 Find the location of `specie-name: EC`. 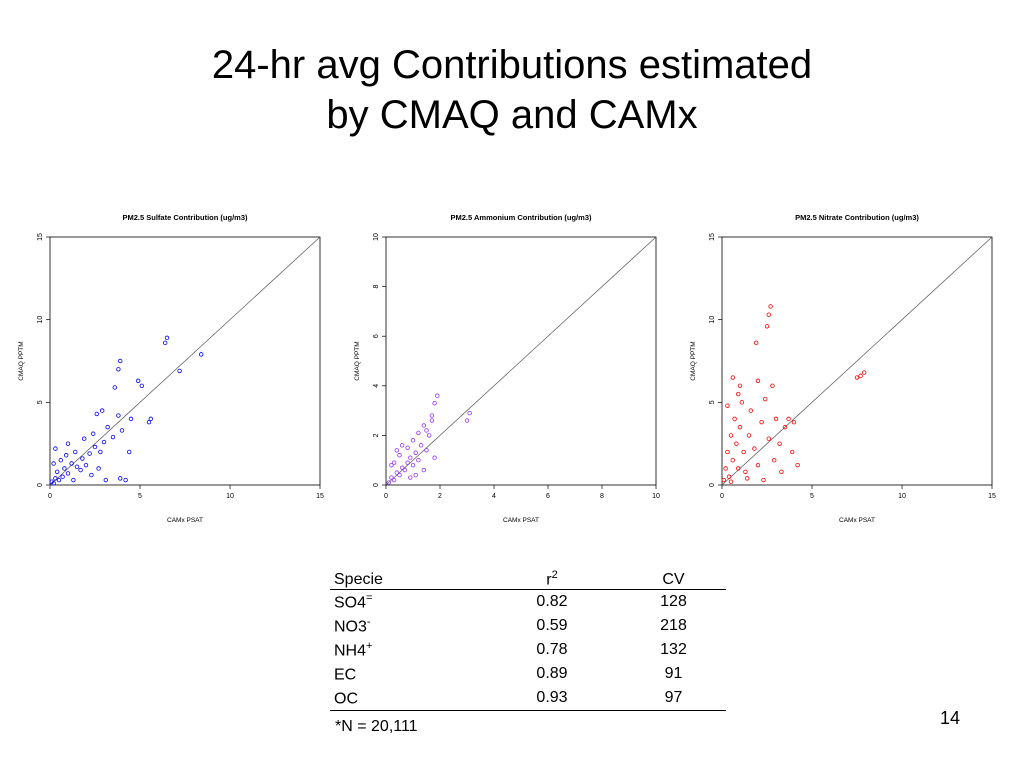

specie-name: EC is located at coordinates (345, 675).